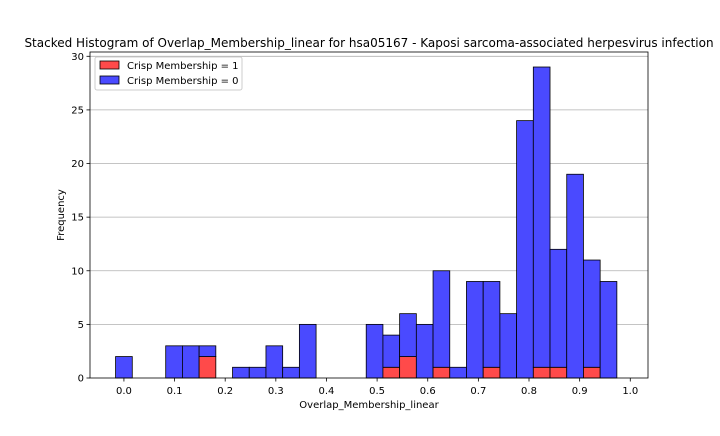 The image size is (720, 436). Describe the element at coordinates (183, 81) in the screenshot. I see `legend-label-crisp-0: Crisp Membership = 0` at that location.